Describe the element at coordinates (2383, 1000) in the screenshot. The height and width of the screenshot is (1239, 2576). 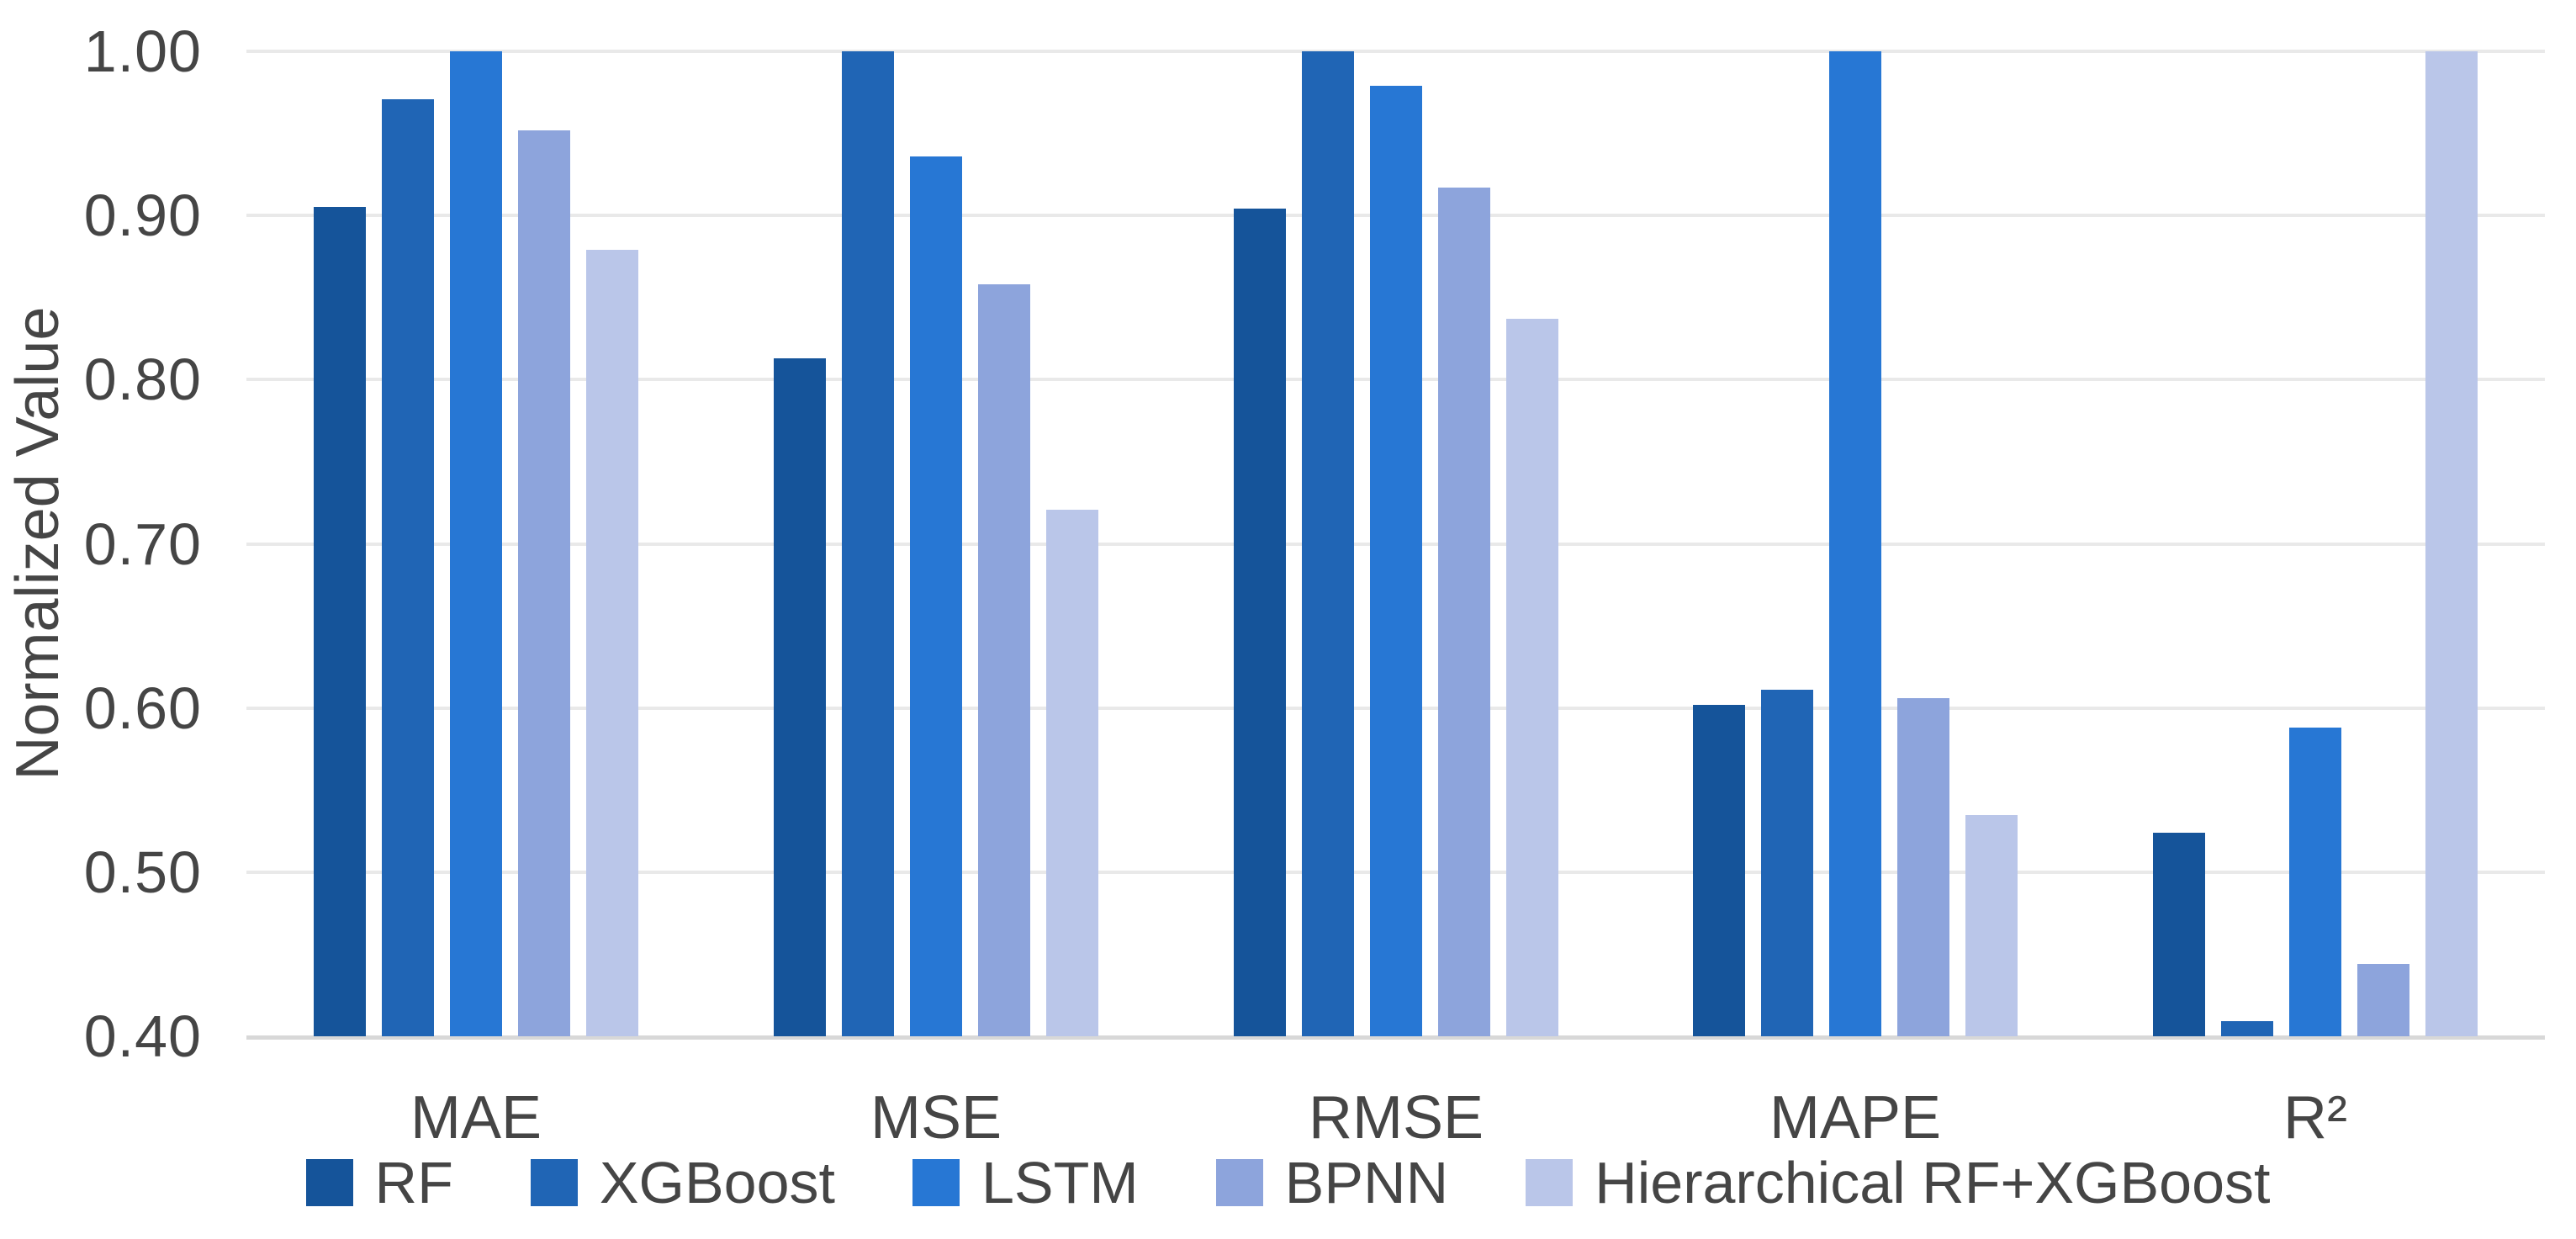
I see `bar-bpnn-r²` at that location.